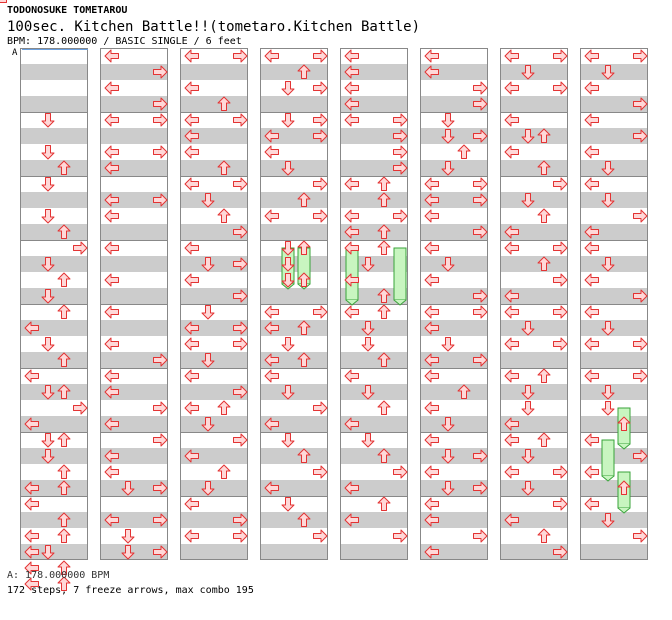  I want to click on freeze-arrow-body, so click(608, 458).